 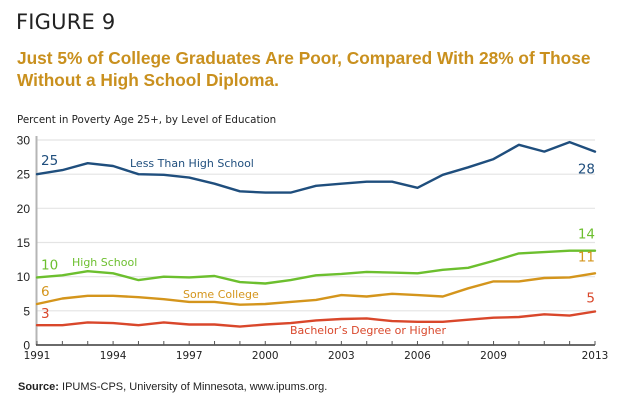 What do you see at coordinates (417, 356) in the screenshot?
I see `x-tick-label: 2006` at bounding box center [417, 356].